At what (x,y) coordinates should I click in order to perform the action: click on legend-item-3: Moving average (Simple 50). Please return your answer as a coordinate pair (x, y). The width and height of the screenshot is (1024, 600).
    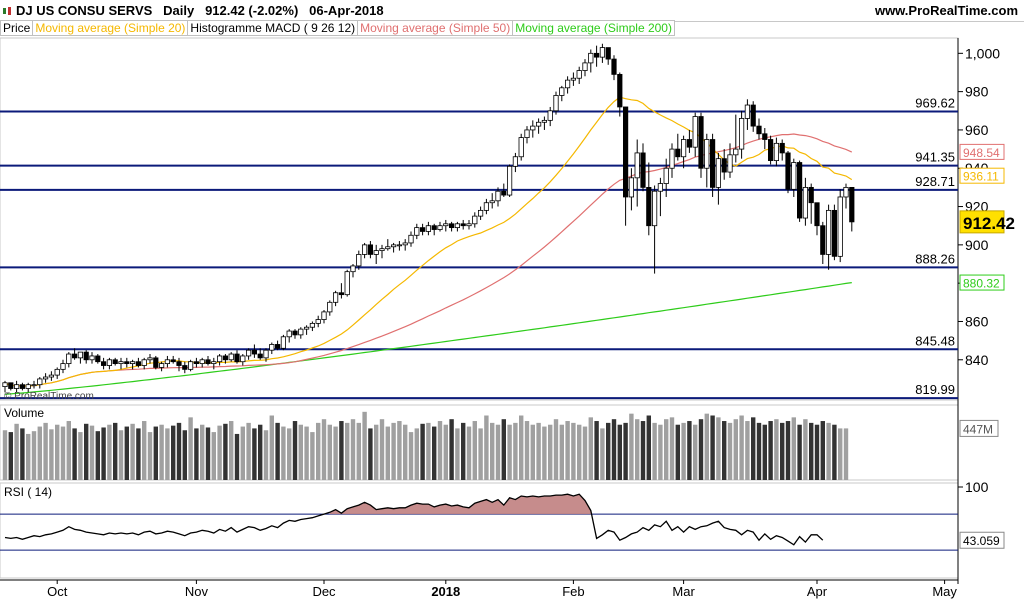
    Looking at the image, I should click on (435, 28).